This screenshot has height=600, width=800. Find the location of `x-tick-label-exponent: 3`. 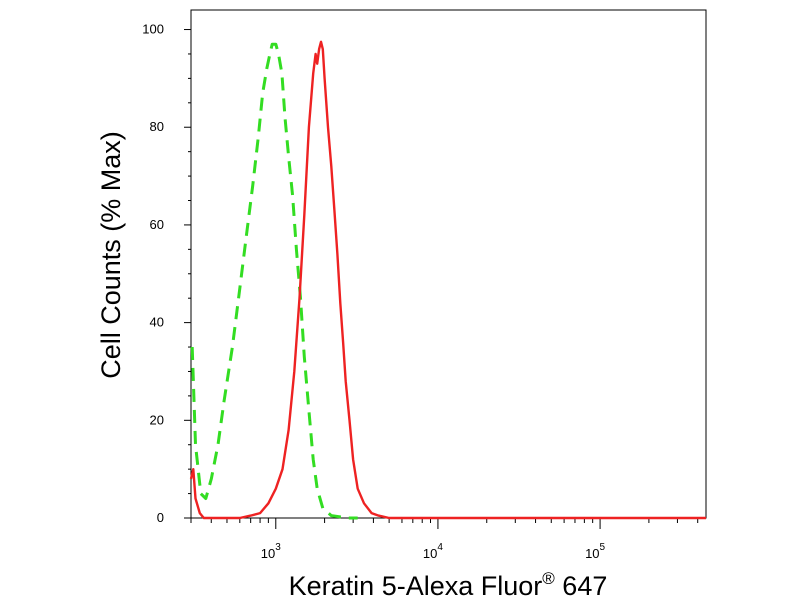

x-tick-label-exponent: 3 is located at coordinates (278, 547).